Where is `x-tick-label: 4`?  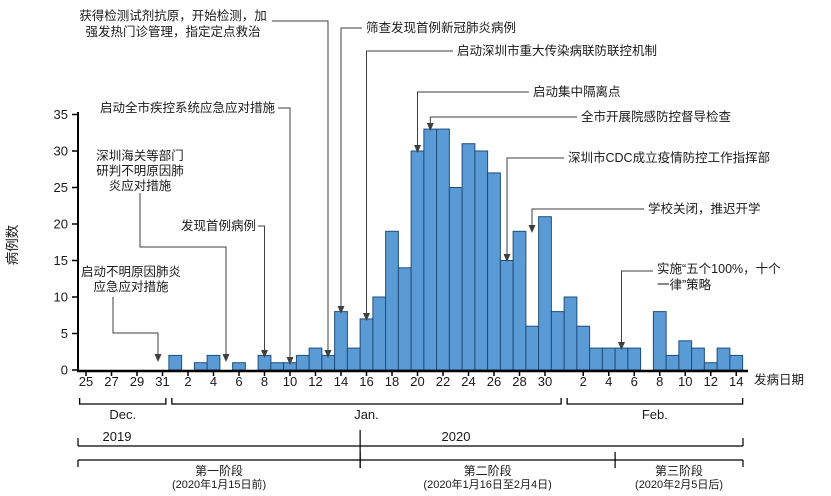 x-tick-label: 4 is located at coordinates (608, 381).